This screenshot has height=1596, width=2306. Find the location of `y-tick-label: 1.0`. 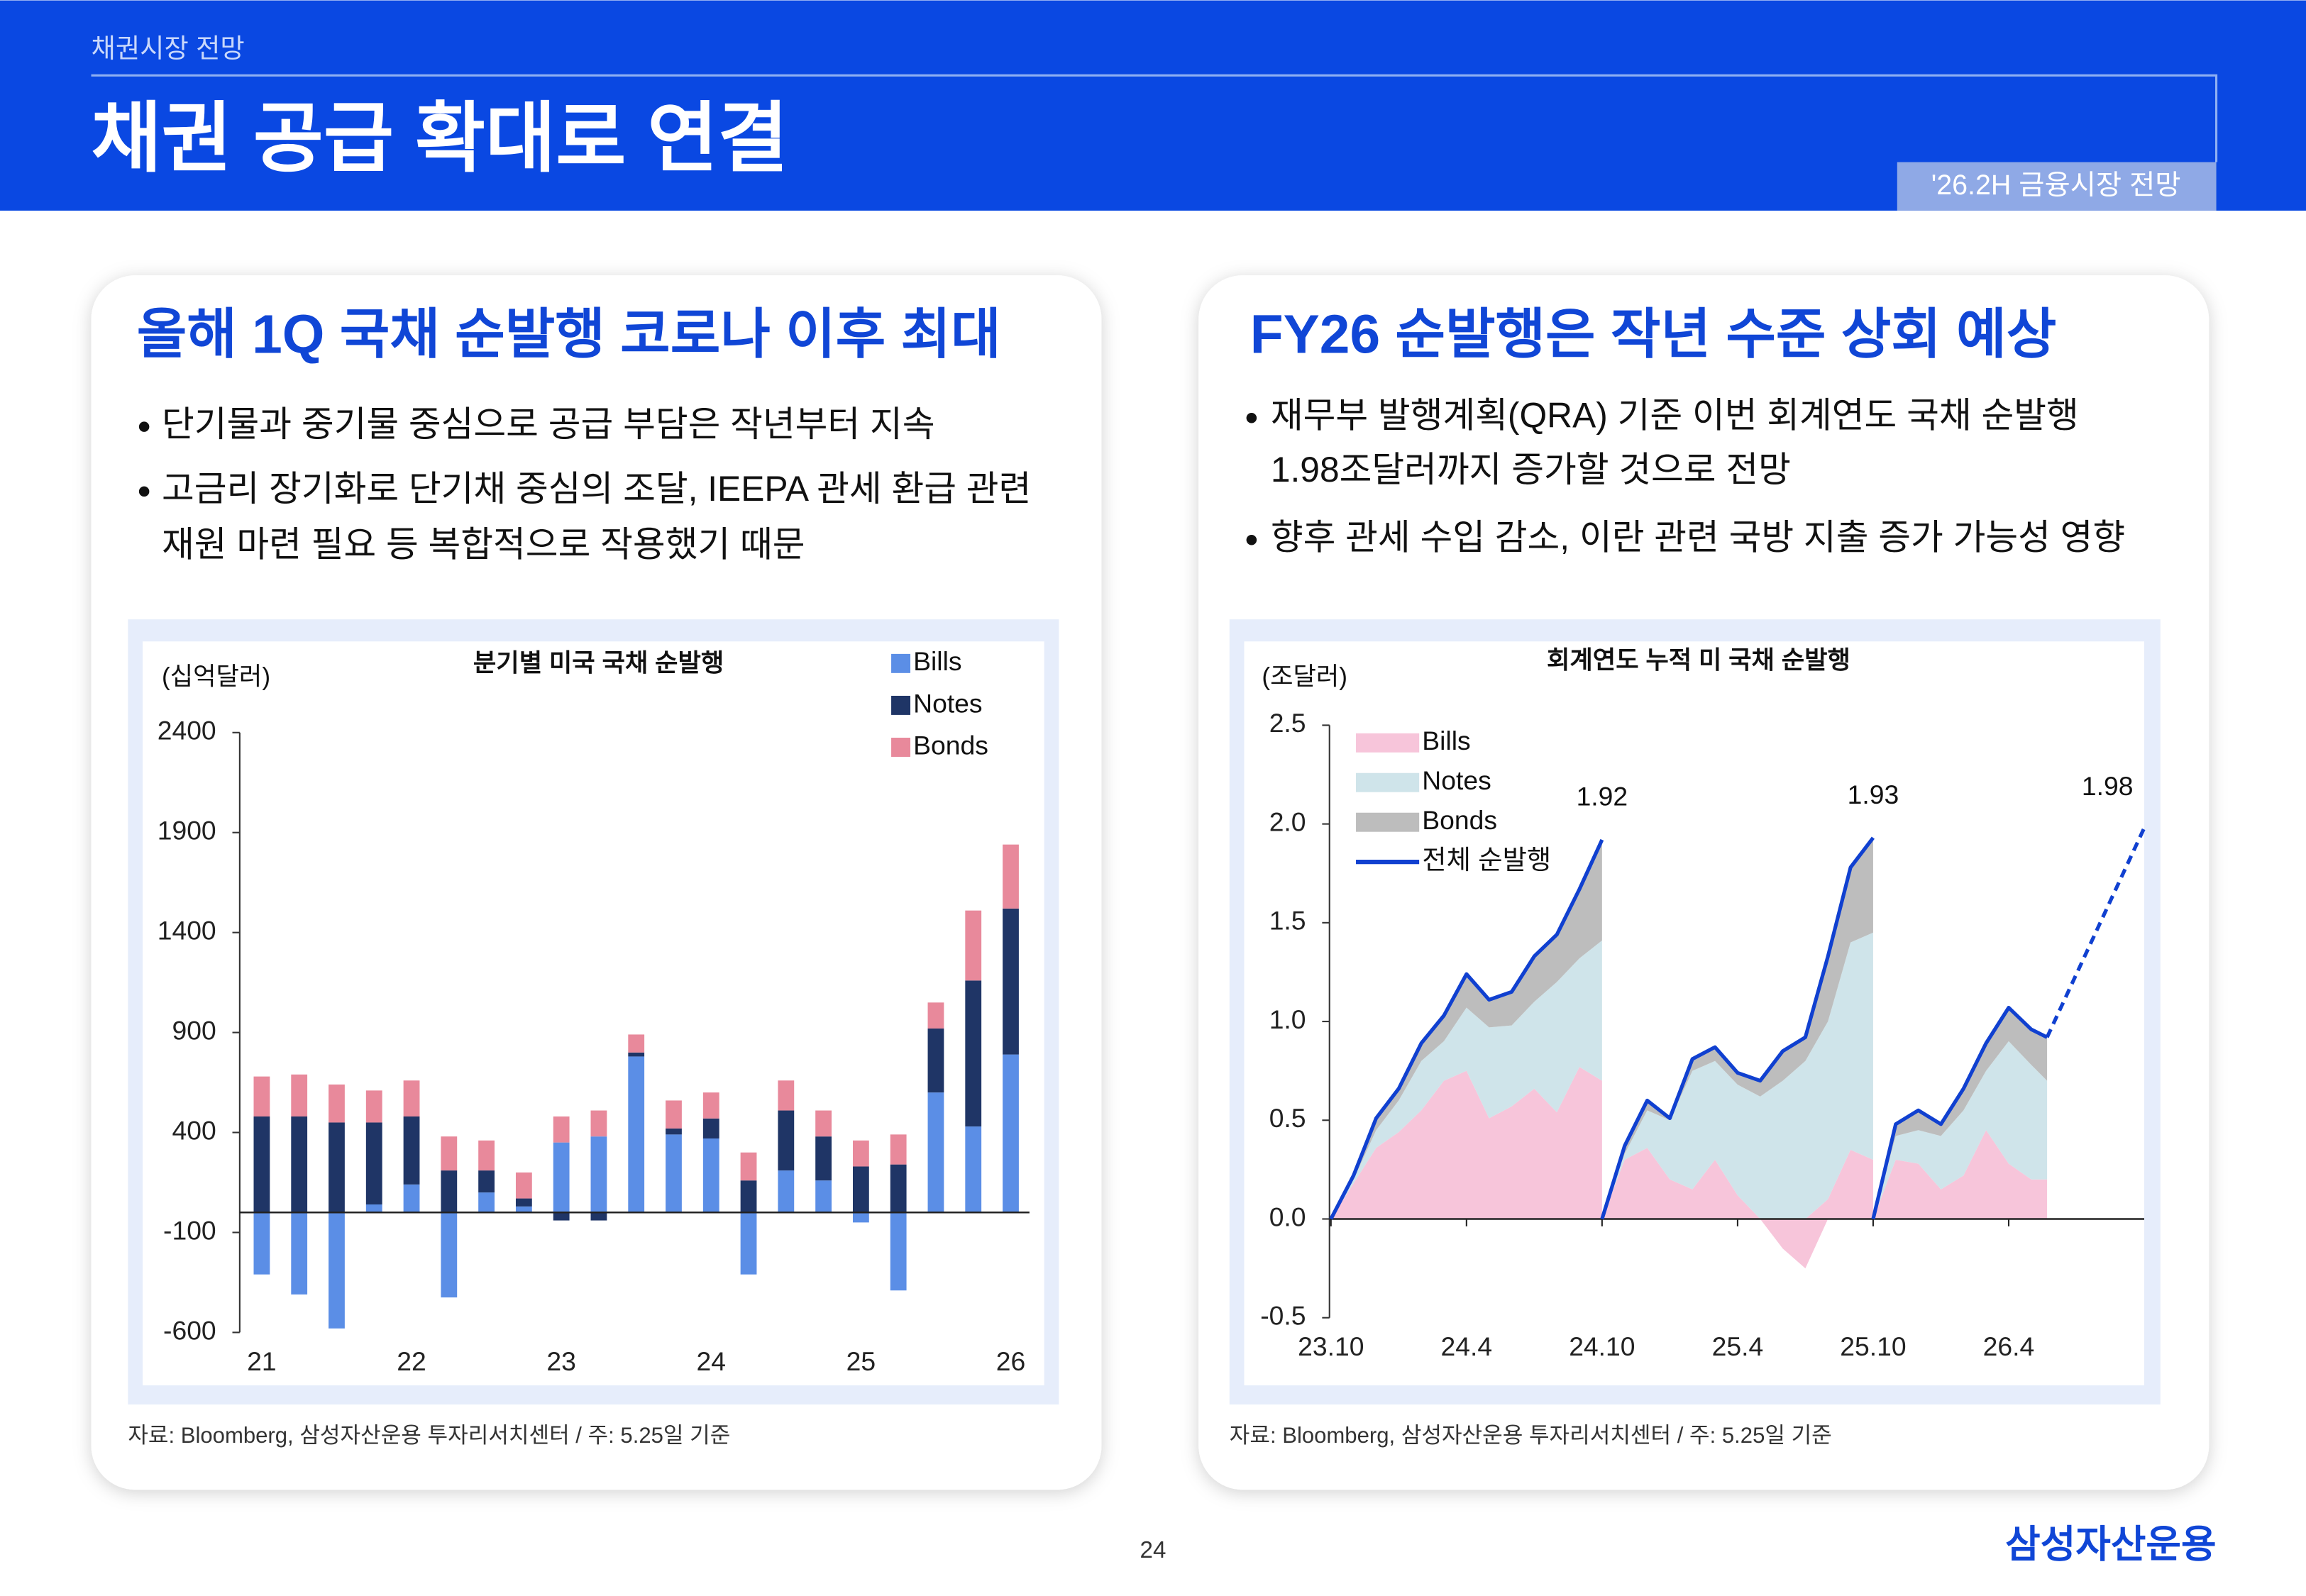

y-tick-label: 1.0 is located at coordinates (1287, 1019).